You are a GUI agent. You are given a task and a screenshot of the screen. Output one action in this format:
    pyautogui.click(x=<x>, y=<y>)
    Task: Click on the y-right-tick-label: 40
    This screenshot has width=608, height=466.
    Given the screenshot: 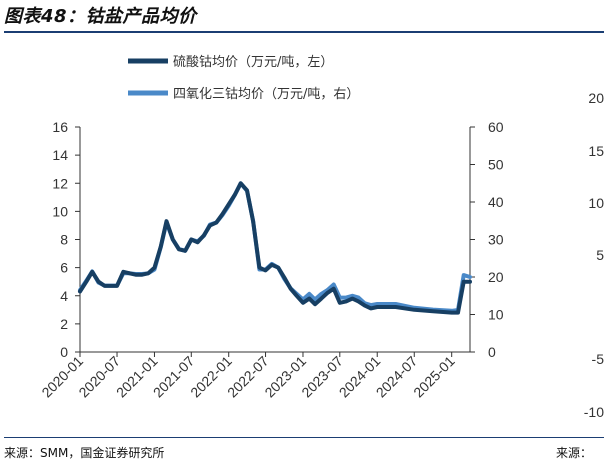 What is the action you would take?
    pyautogui.click(x=496, y=202)
    